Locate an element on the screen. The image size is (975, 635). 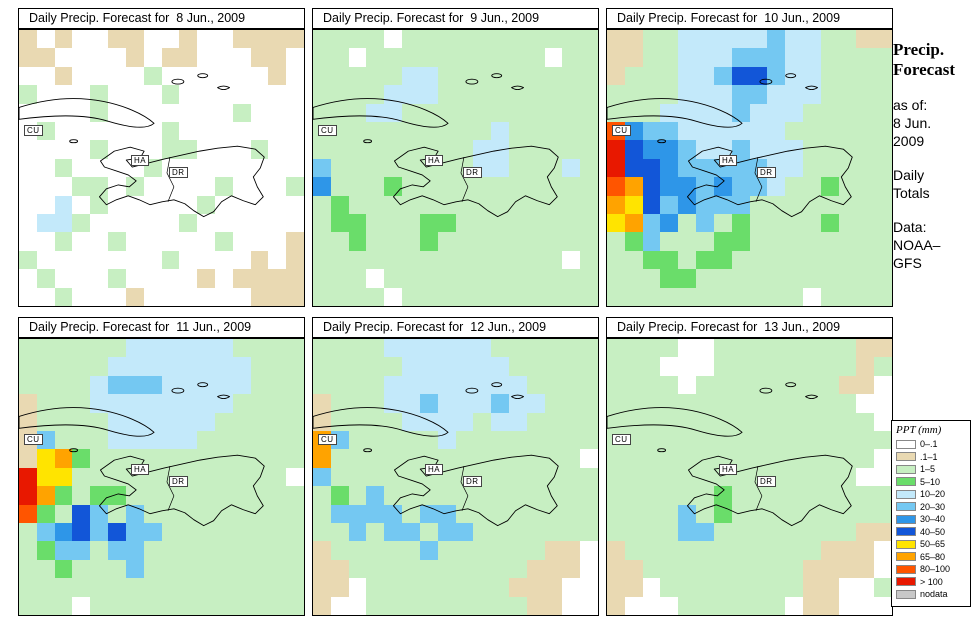
legend-swatch is located at coordinates (906, 506).